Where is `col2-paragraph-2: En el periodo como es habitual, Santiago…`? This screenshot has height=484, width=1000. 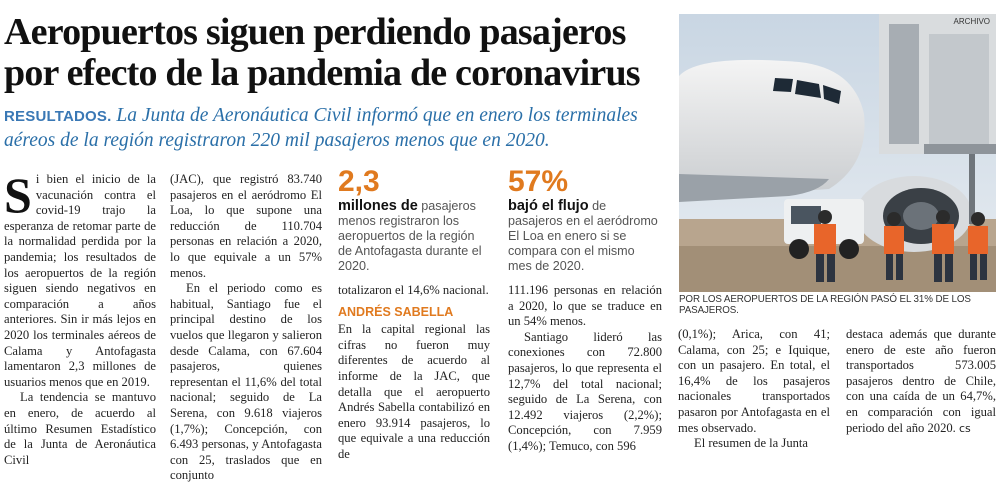 col2-paragraph-2: En el periodo como es habitual, Santiago… is located at coordinates (246, 382).